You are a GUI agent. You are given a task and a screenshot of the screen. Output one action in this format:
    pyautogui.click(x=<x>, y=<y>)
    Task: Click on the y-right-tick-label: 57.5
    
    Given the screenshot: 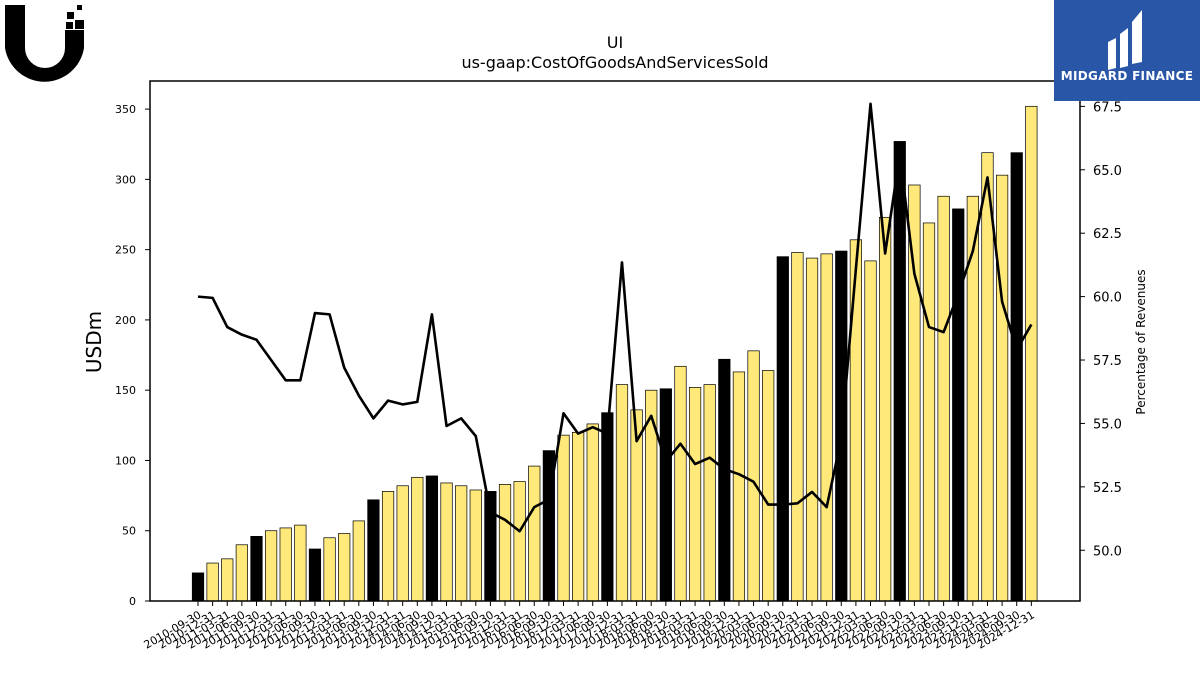 What is the action you would take?
    pyautogui.click(x=1107, y=361)
    